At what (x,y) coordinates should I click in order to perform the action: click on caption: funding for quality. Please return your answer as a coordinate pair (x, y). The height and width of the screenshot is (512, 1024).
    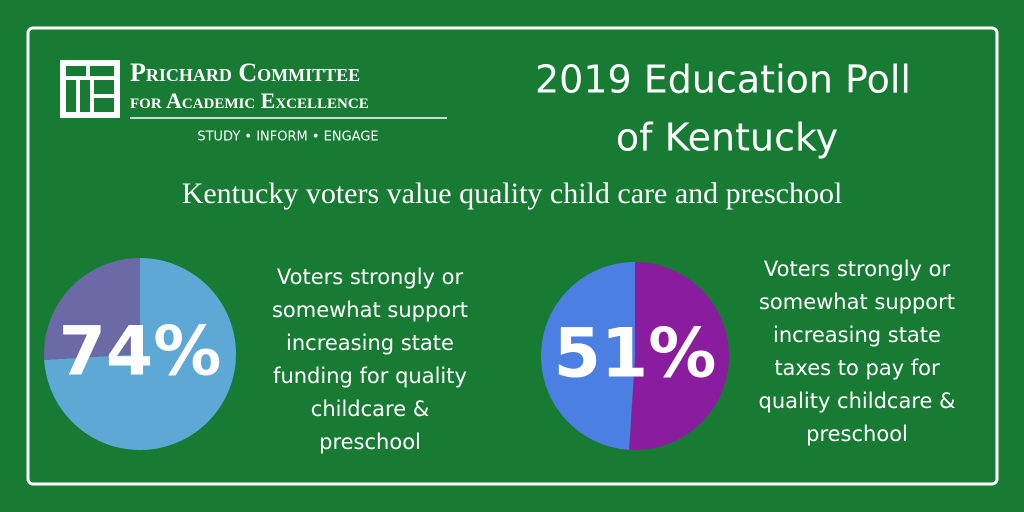
    Looking at the image, I should click on (370, 376).